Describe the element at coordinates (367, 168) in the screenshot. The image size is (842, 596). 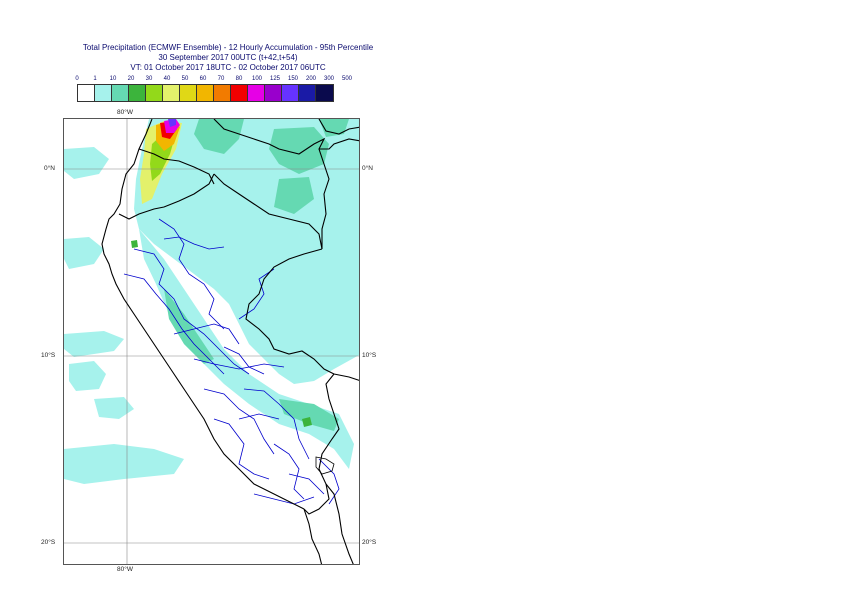
I see `lat-0-label-right: 0°N` at that location.